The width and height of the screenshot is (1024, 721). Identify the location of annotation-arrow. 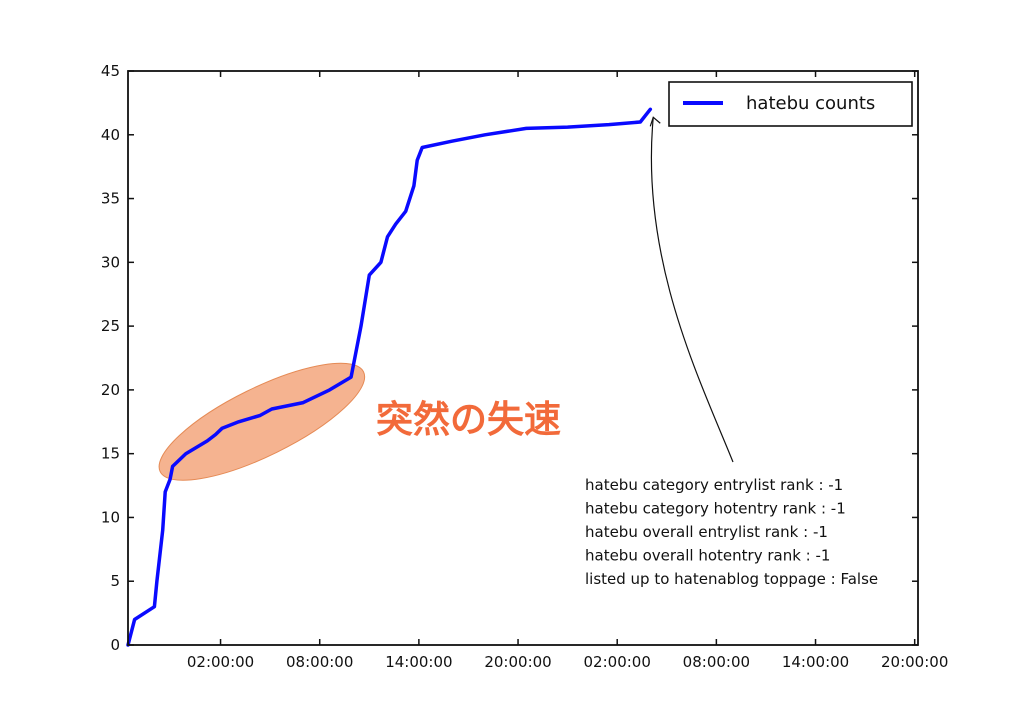
(692, 290).